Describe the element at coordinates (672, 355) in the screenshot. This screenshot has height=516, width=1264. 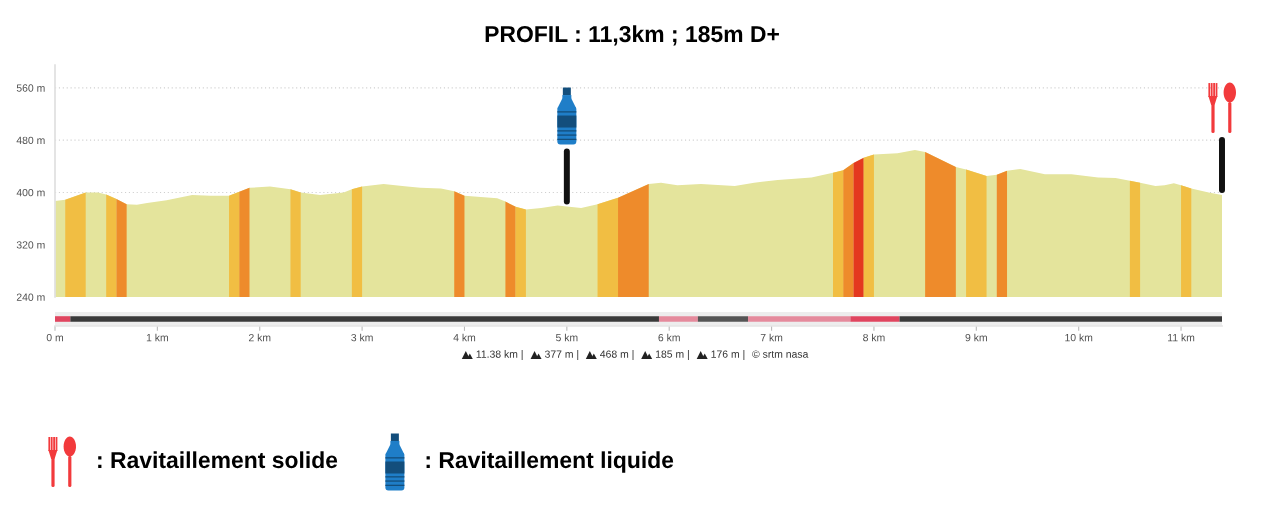
I see `text: 185 m |` at that location.